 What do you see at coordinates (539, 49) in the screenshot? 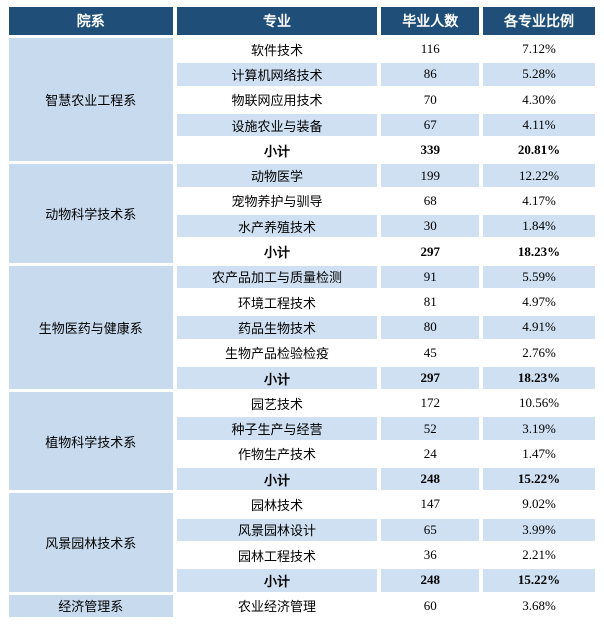
I see `percent-cell: 7.12%` at bounding box center [539, 49].